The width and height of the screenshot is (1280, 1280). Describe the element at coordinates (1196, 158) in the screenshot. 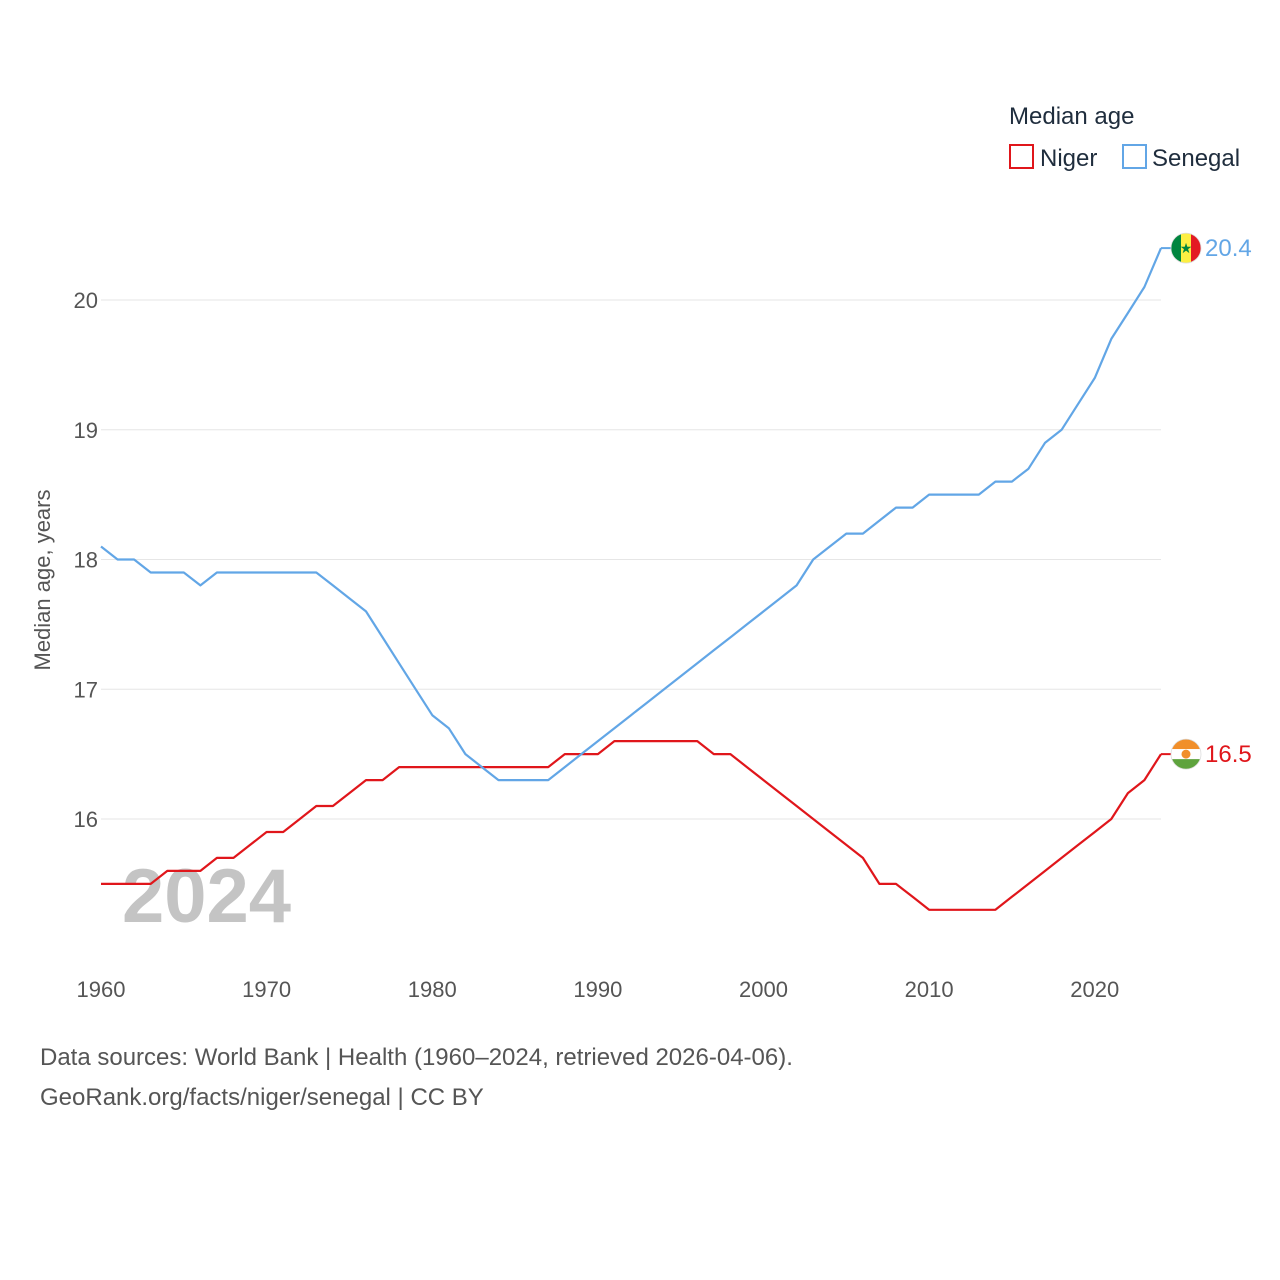

I see `legend-label-senegal: Senegal` at that location.